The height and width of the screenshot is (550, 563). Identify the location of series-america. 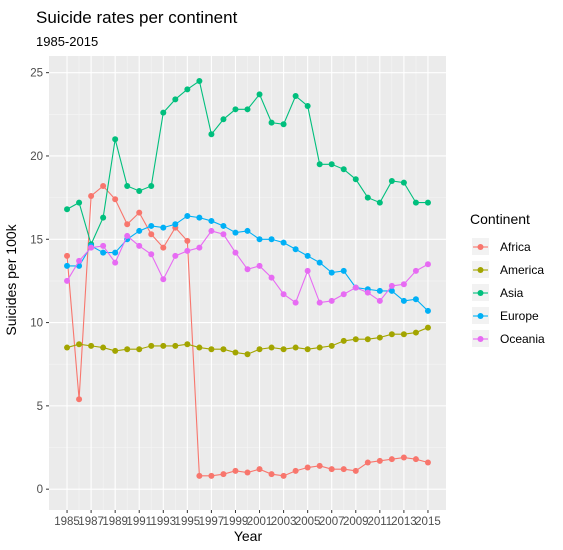
(247, 341).